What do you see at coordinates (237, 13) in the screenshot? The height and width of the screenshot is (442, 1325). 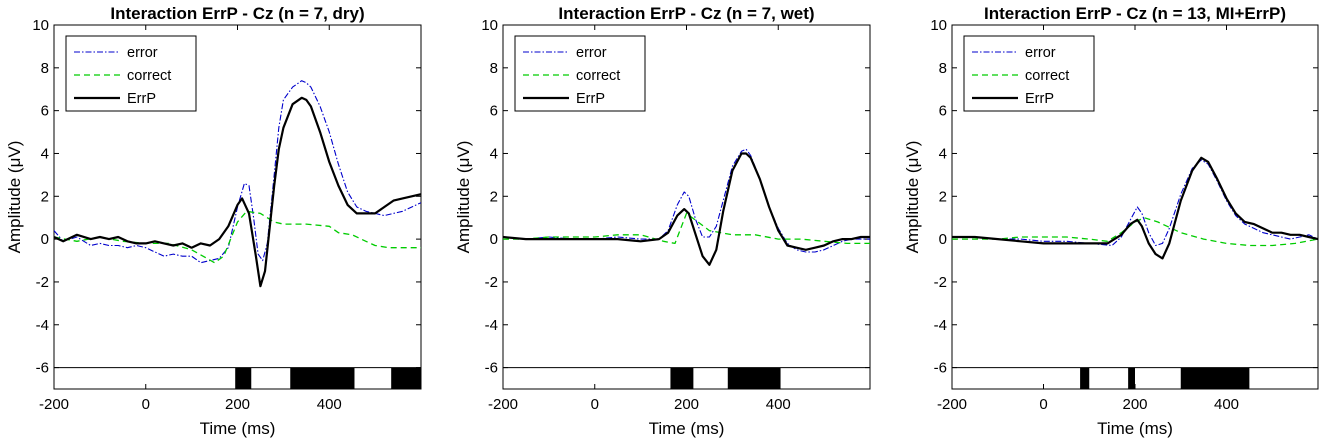 I see `chart-title: Interaction ErrP - Cz (n = 7, dry)` at bounding box center [237, 13].